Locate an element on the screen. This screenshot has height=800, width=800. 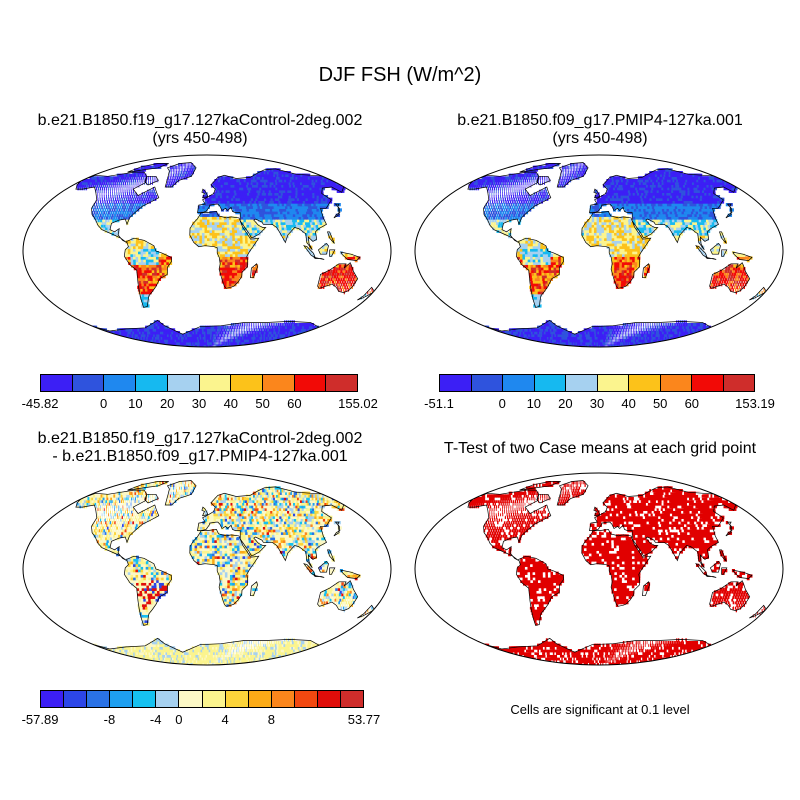
panel-3-colorbar-label: 0 is located at coordinates (179, 719).